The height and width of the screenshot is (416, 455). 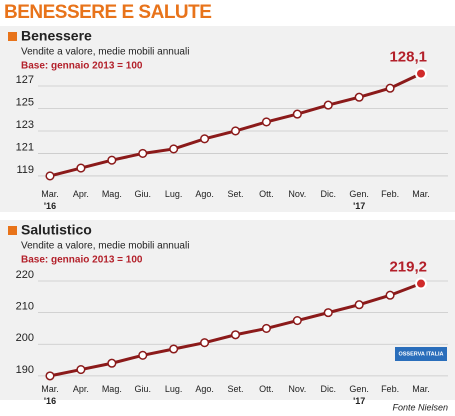 What do you see at coordinates (25, 275) in the screenshot?
I see `y-tick-label: 220` at bounding box center [25, 275].